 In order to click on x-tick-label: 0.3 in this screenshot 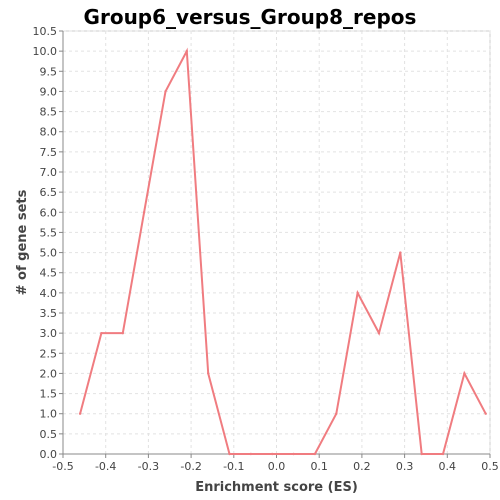, I will do `click(405, 466)`.